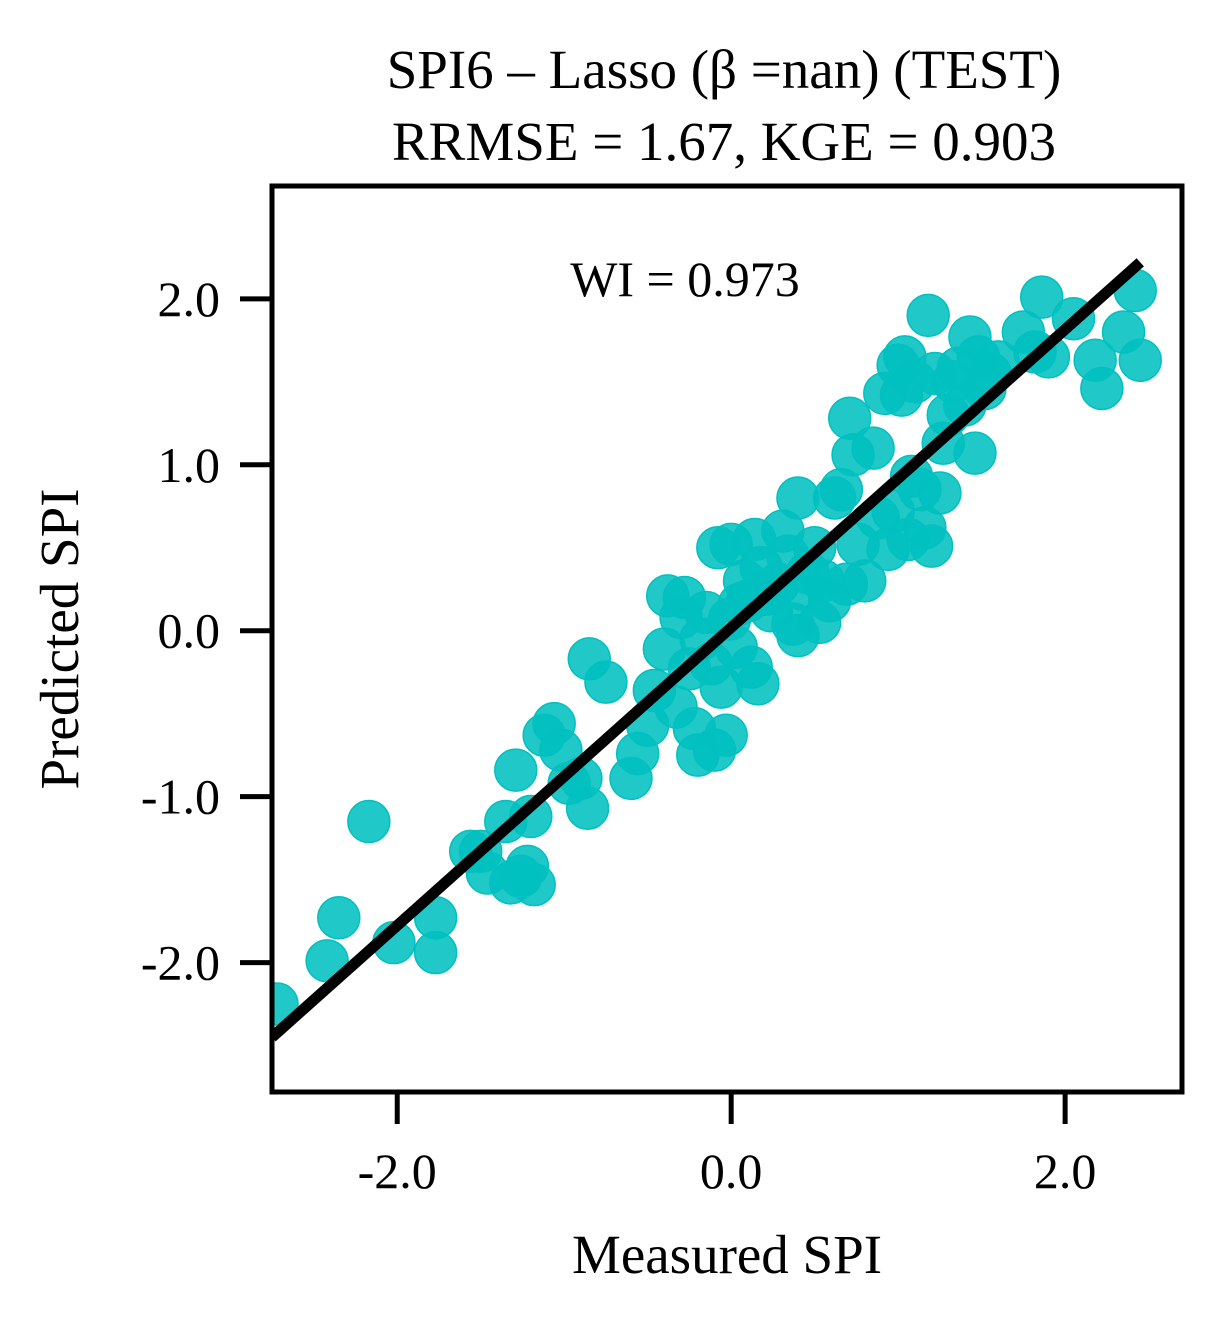 Image resolution: width=1228 pixels, height=1320 pixels. Describe the element at coordinates (180, 797) in the screenshot. I see `y-tick-label: -1.0` at that location.